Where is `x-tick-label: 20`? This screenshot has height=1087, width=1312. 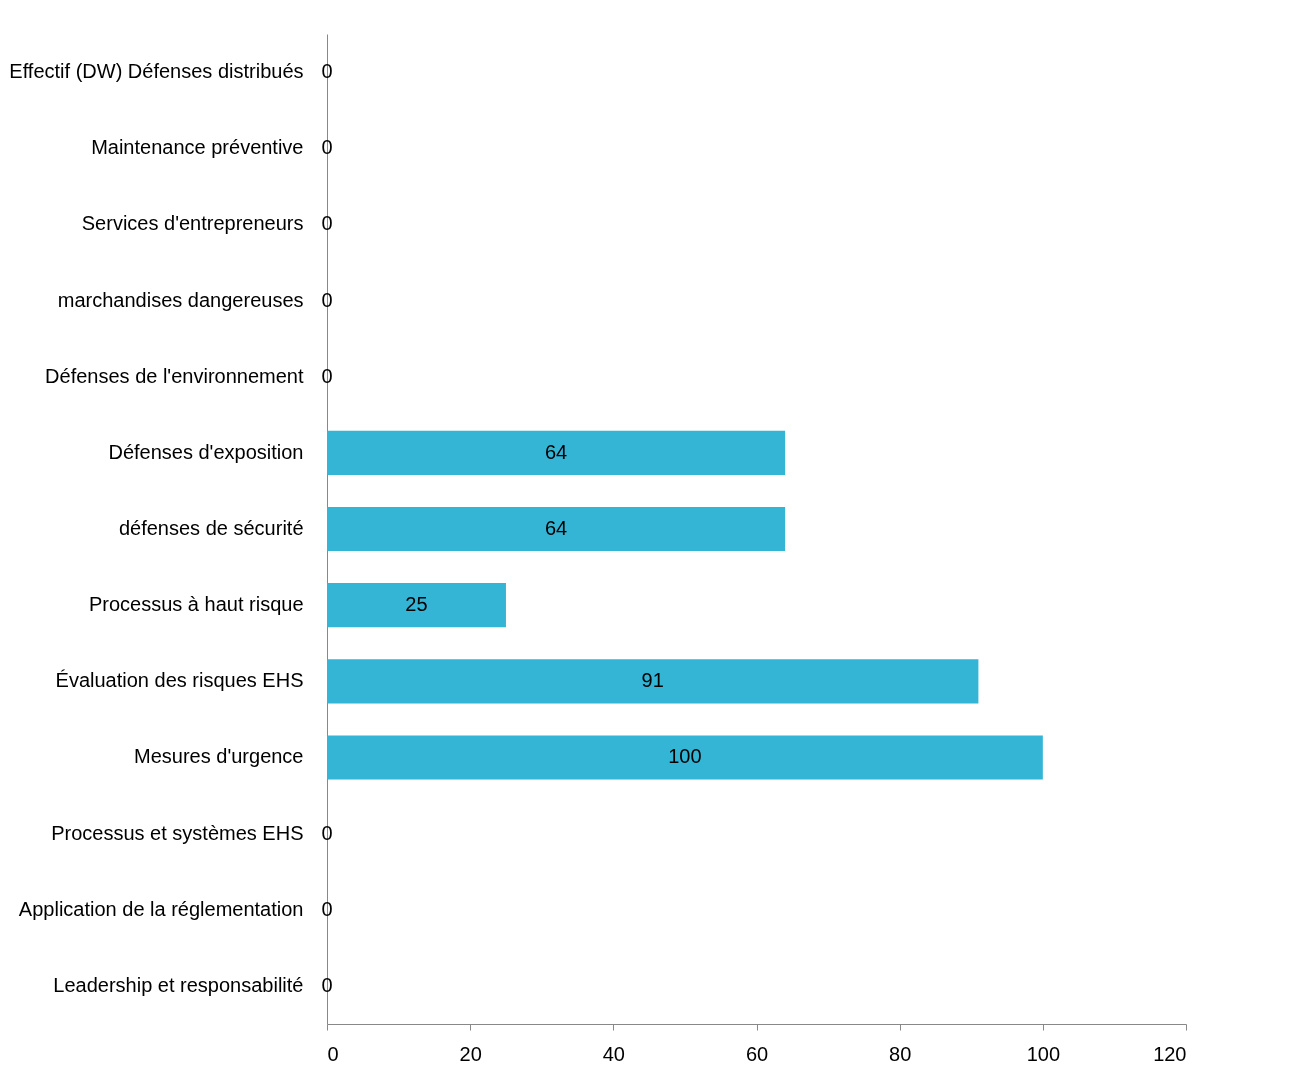
x-tick-label: 20 is located at coordinates (470, 1053).